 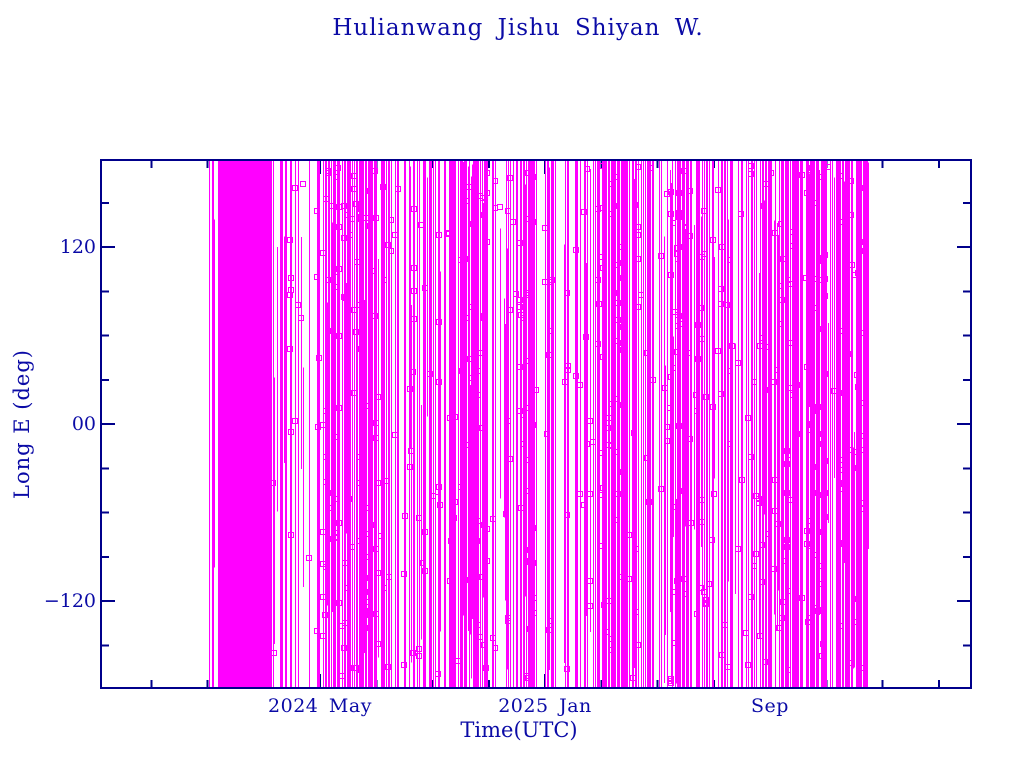 What do you see at coordinates (83, 424) in the screenshot?
I see `y-tick-label: 00` at bounding box center [83, 424].